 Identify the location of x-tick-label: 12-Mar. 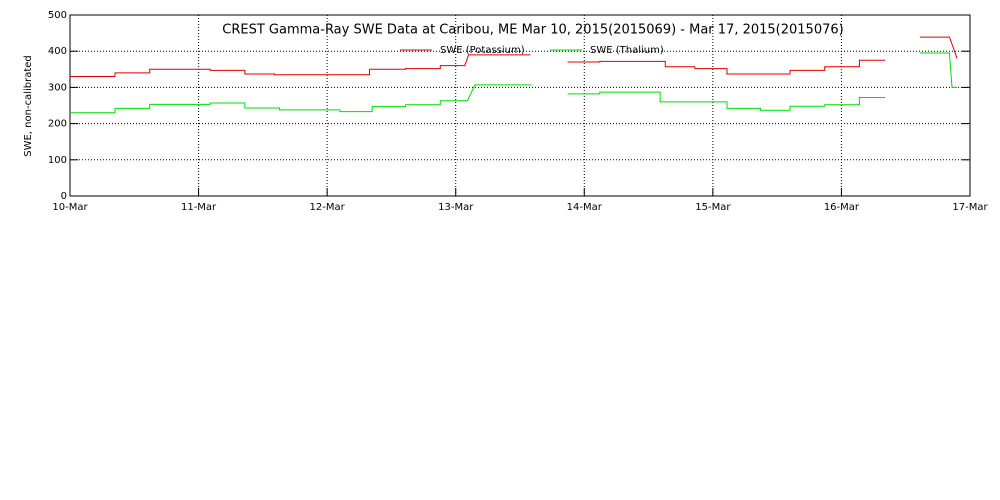
(328, 207).